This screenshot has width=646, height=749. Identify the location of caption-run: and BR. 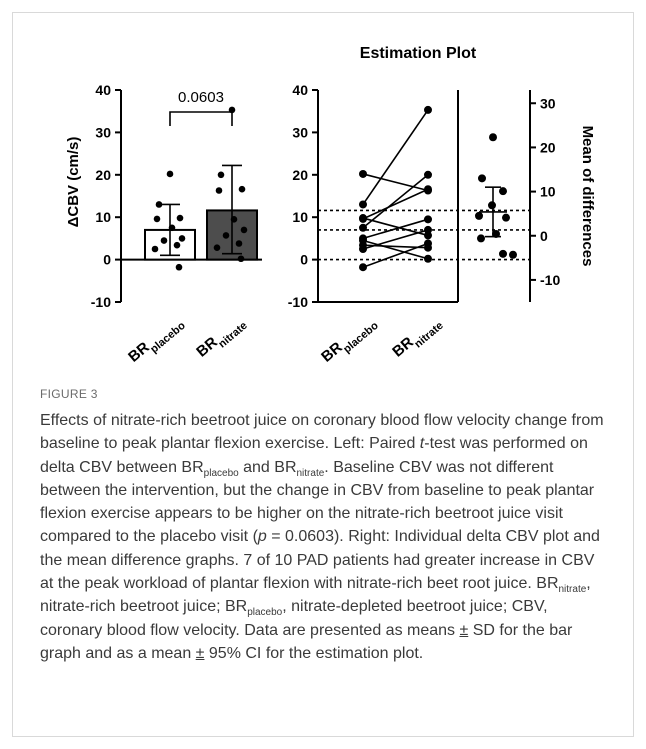
(267, 467).